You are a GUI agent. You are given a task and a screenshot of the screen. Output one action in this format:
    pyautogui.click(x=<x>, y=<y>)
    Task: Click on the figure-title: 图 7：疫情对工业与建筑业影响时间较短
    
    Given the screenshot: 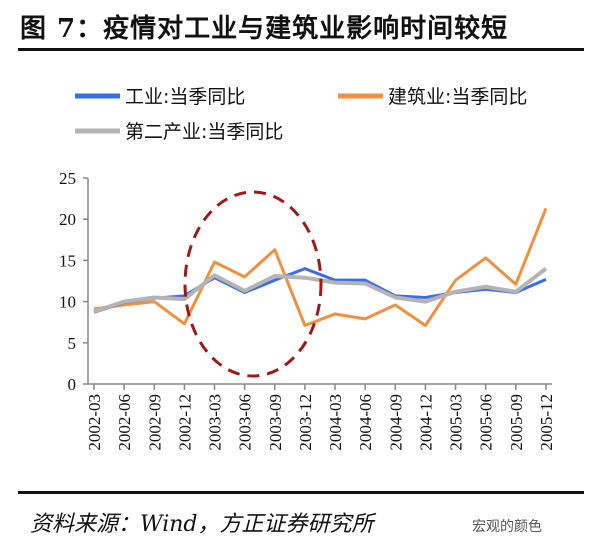 What is the action you would take?
    pyautogui.click(x=264, y=29)
    